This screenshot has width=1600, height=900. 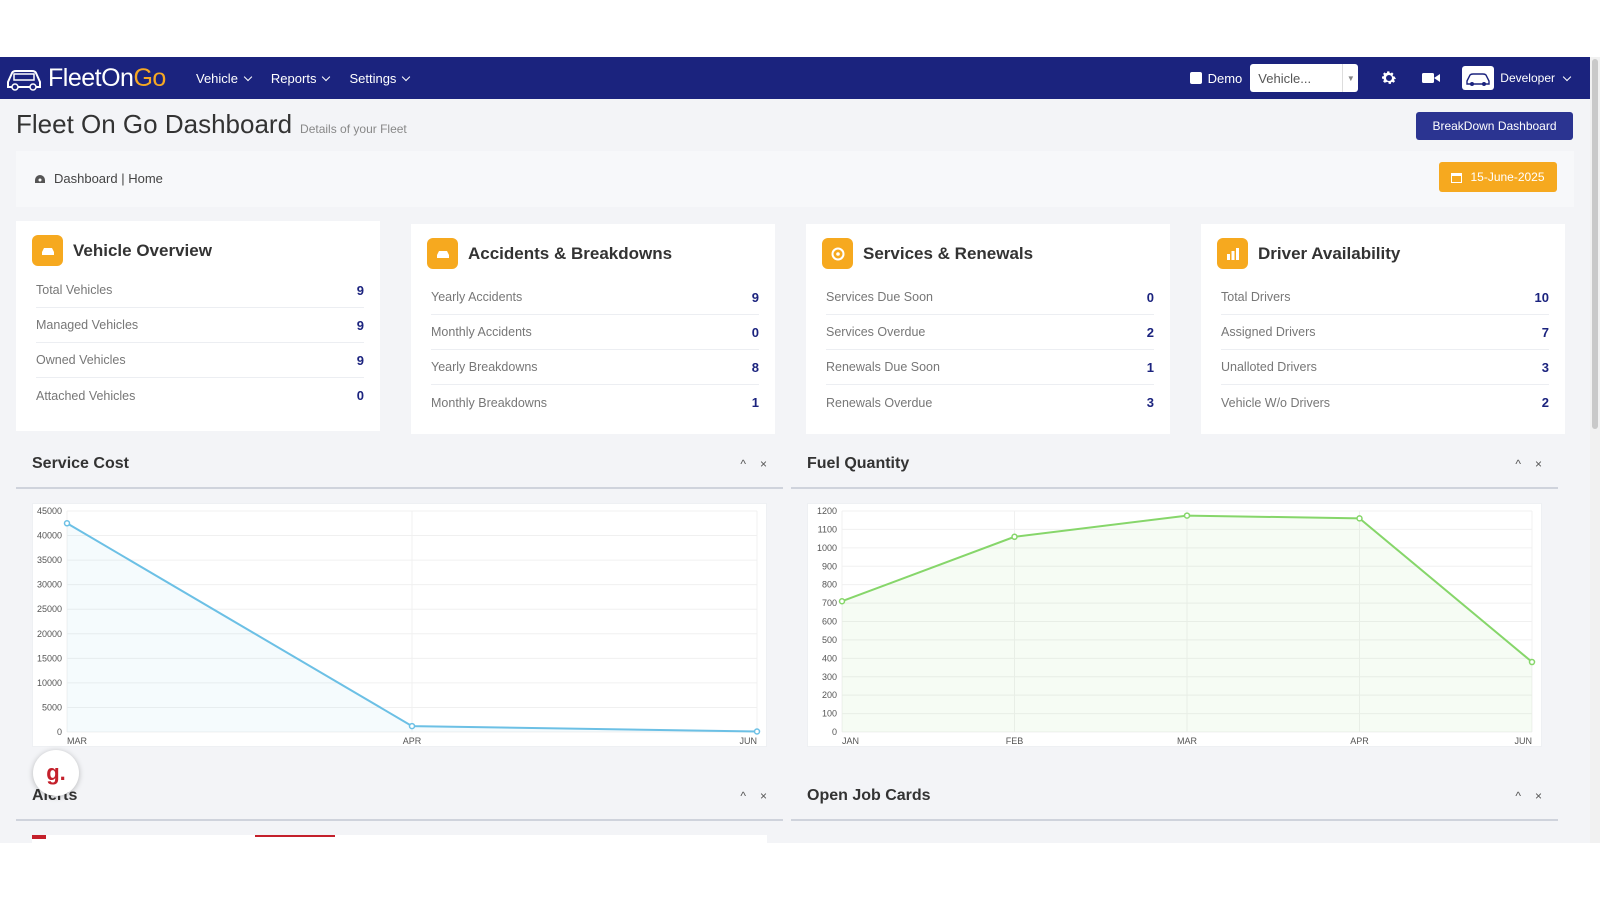 I want to click on calendar-icon, so click(x=1457, y=177).